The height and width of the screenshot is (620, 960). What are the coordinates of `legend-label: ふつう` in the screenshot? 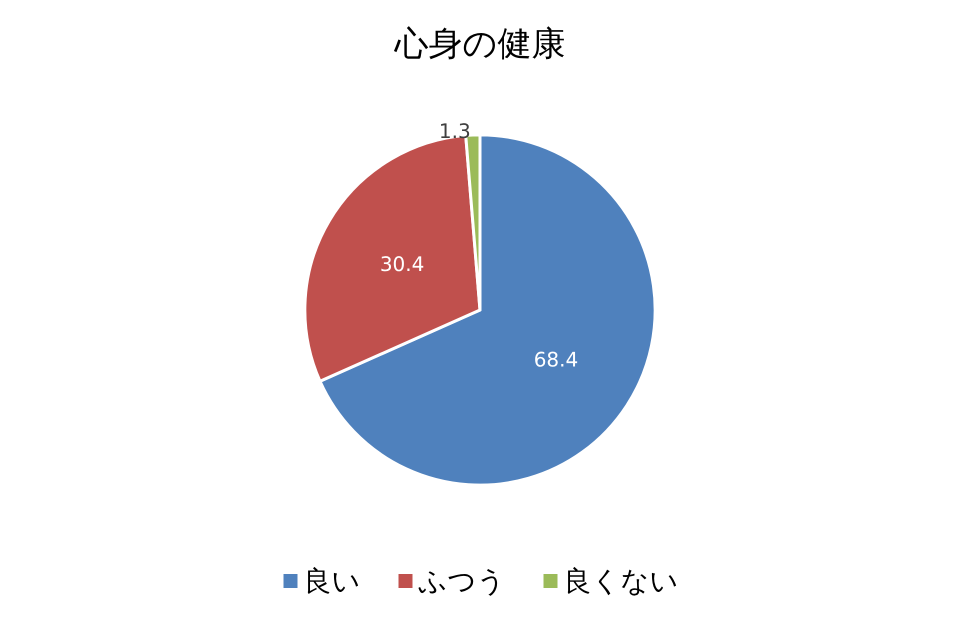 It's located at (462, 581).